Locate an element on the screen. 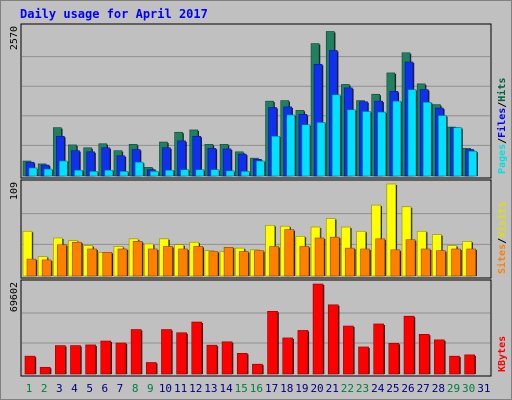  bar-kbytes-12-edge is located at coordinates (197, 348).